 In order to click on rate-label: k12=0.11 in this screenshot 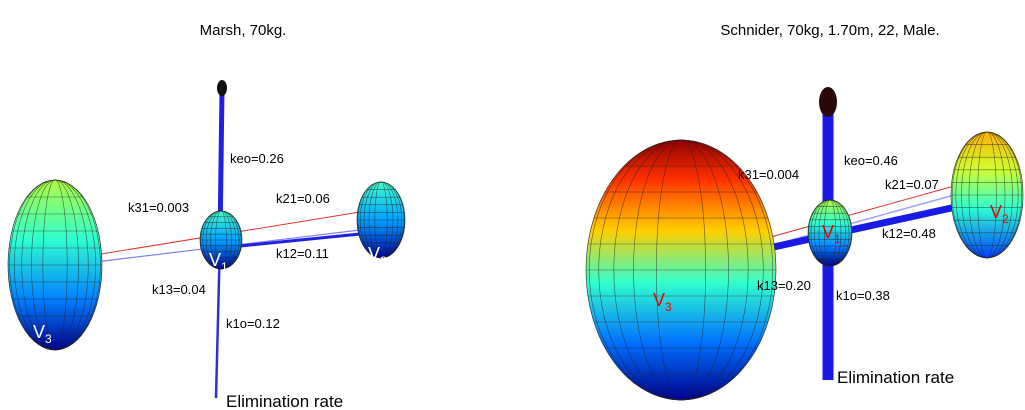, I will do `click(302, 253)`.